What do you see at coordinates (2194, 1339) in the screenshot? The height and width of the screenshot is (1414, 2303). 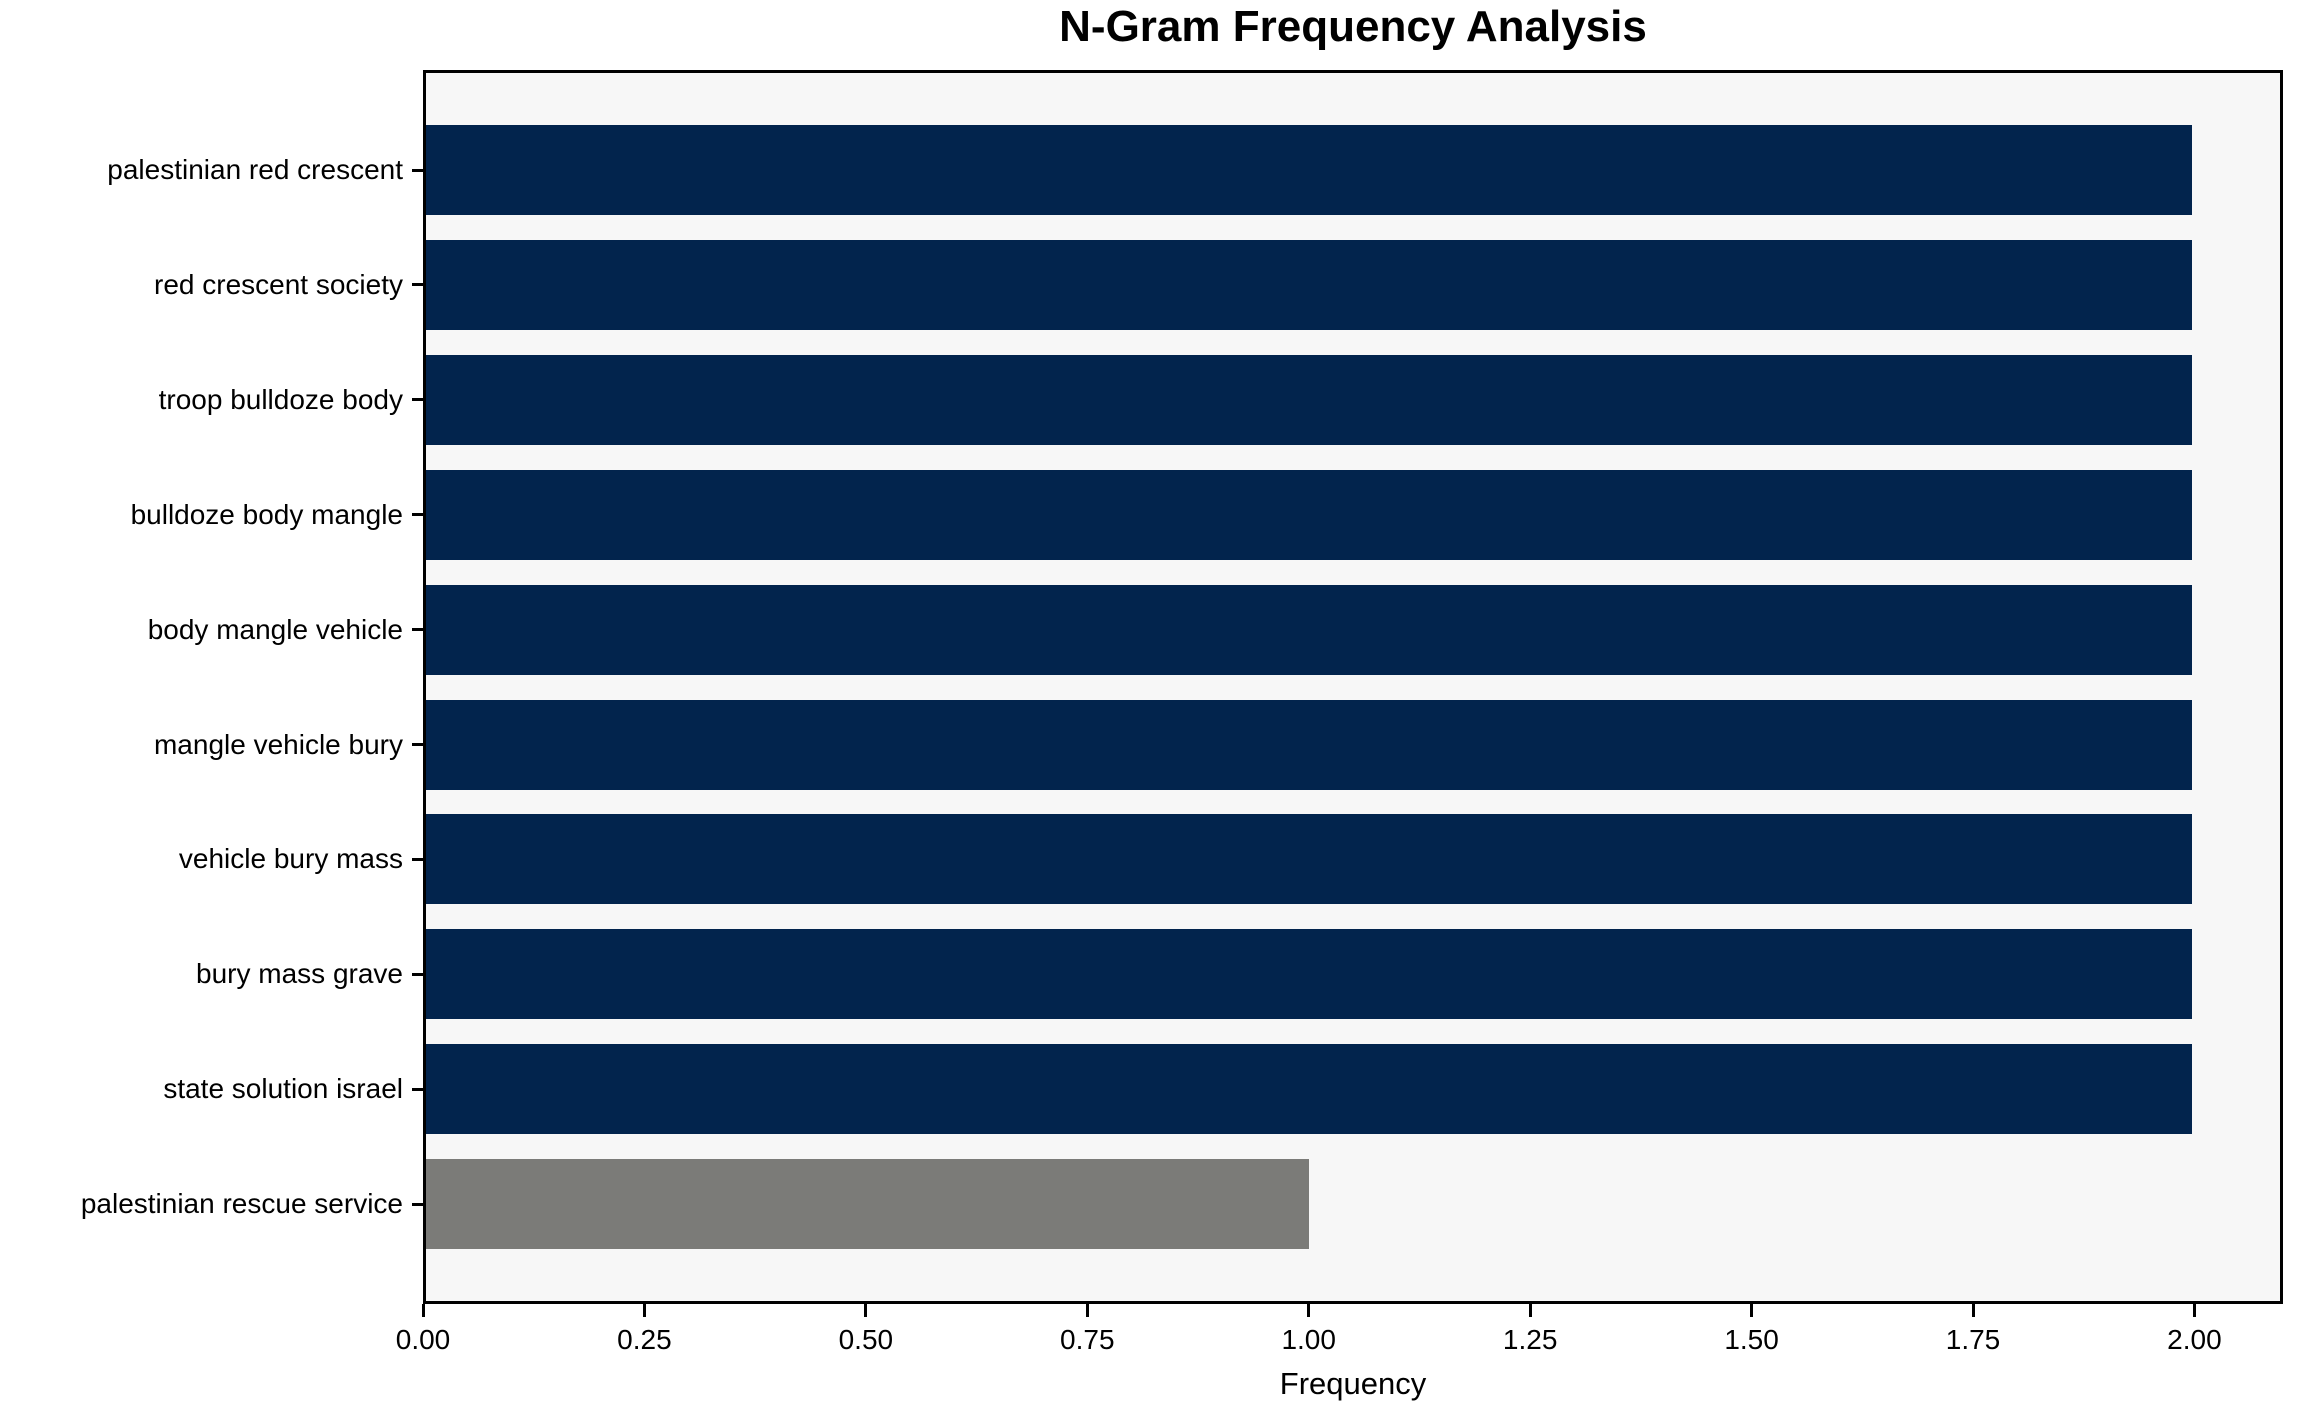 I see `x-tick-label: 2.00` at bounding box center [2194, 1339].